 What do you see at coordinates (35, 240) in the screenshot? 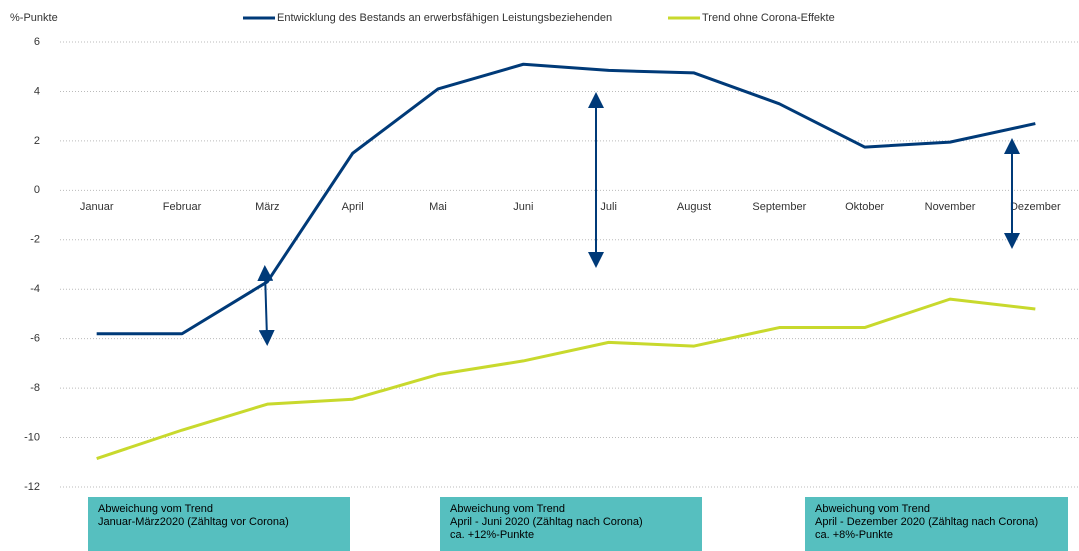
I see `y-tick-label: -2` at bounding box center [35, 240].